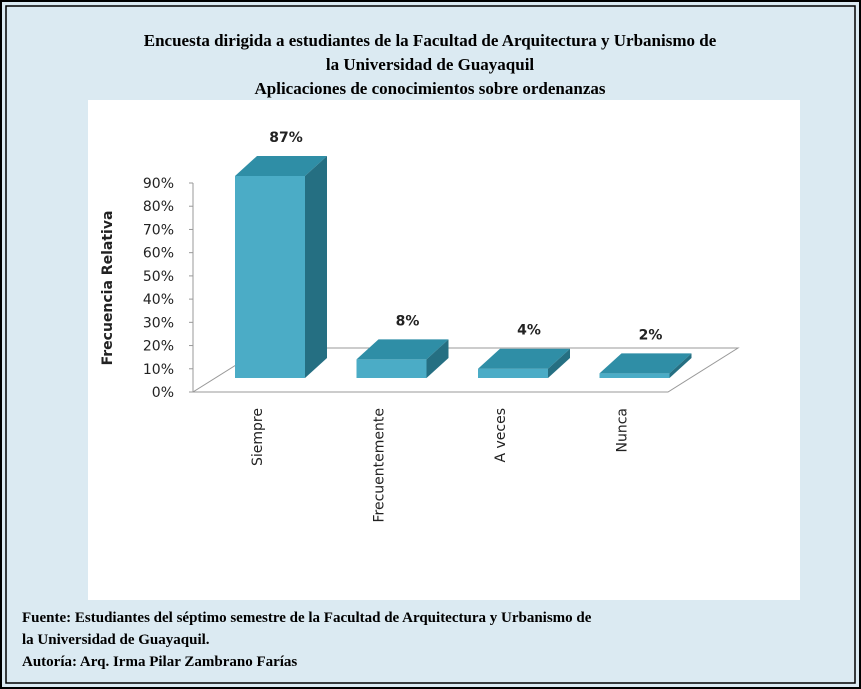 The width and height of the screenshot is (861, 689). I want to click on value-label: 2%, so click(651, 335).